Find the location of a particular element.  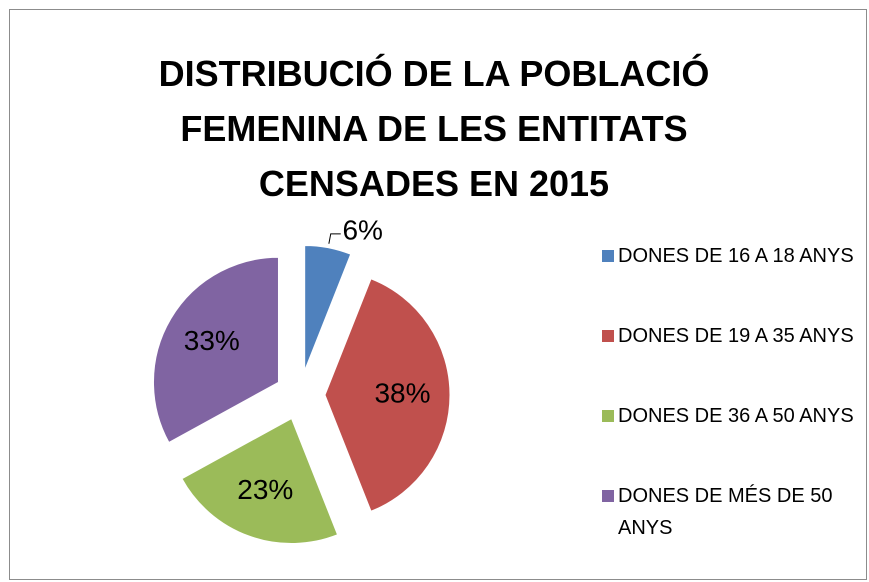

legend-item: DONES DE 19 A 35 ANYS is located at coordinates (731, 360).